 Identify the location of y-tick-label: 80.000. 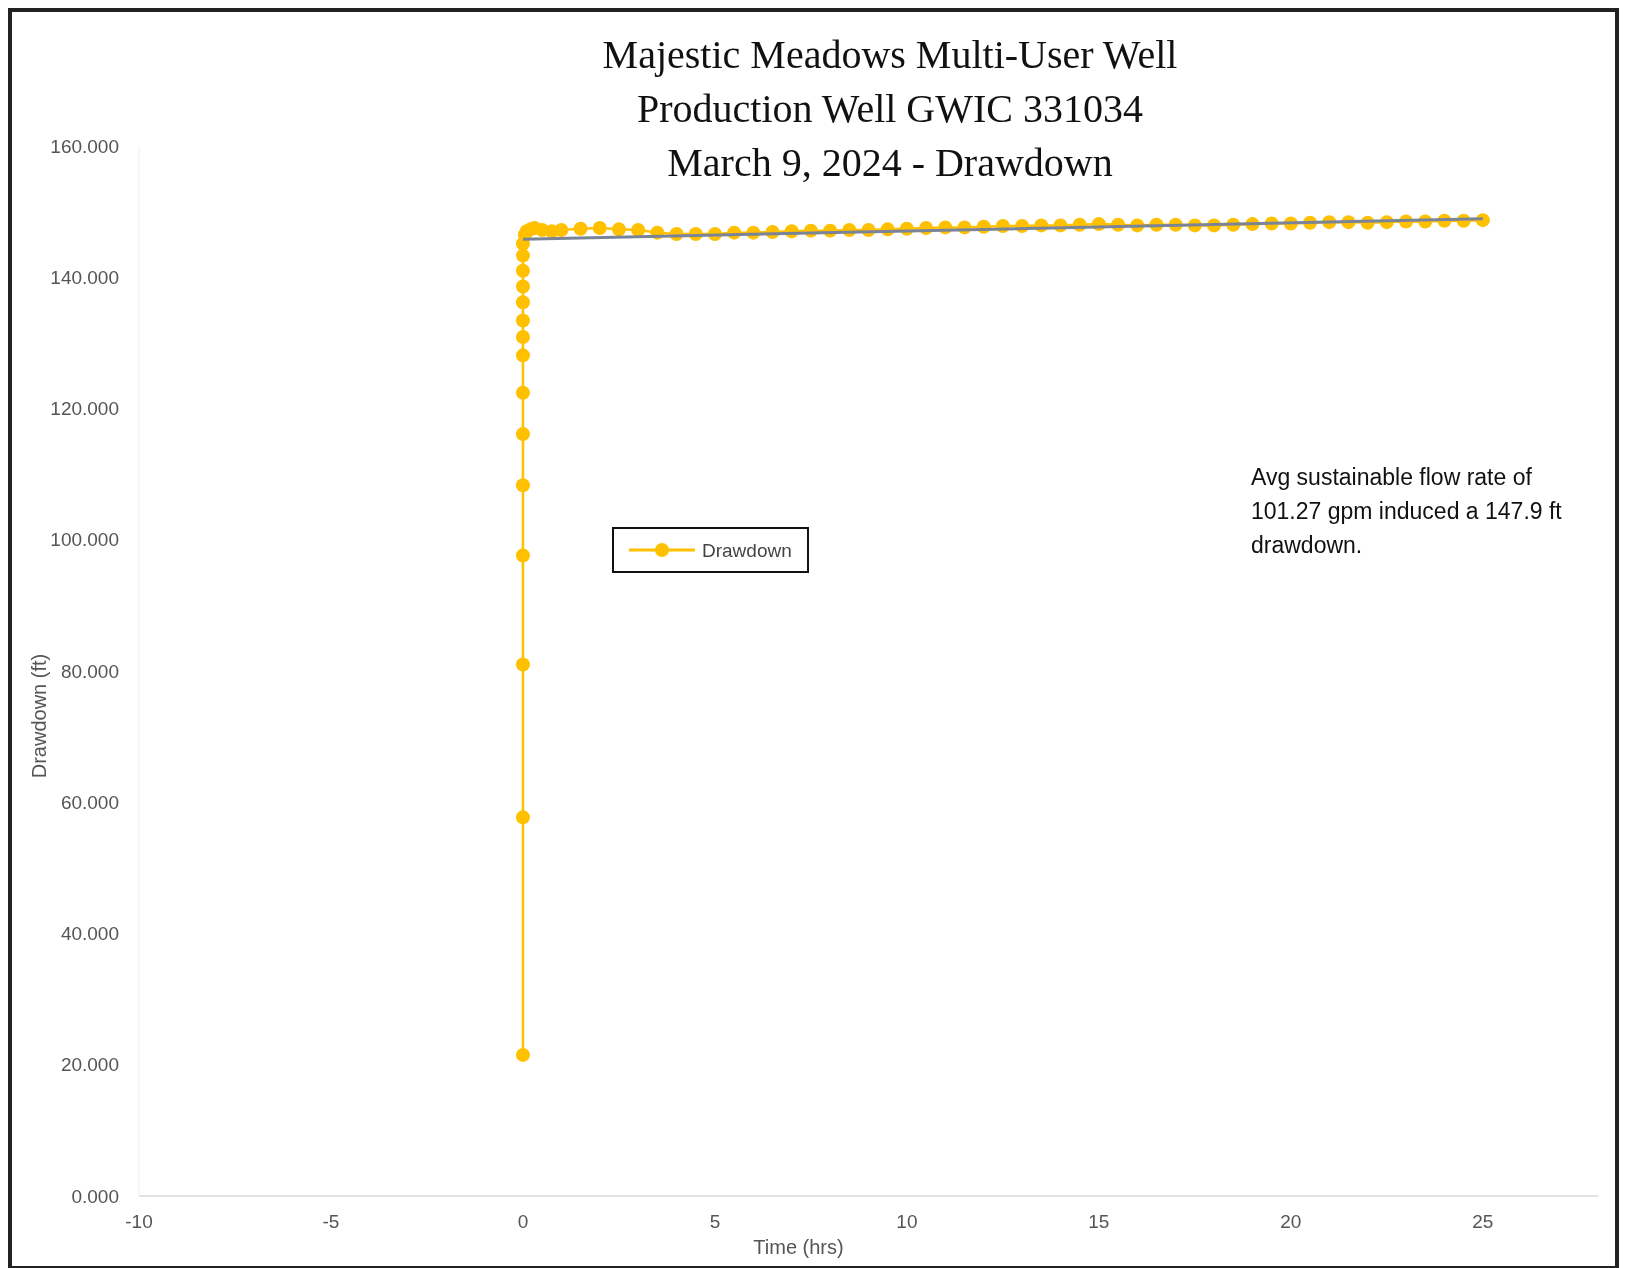
(89, 671).